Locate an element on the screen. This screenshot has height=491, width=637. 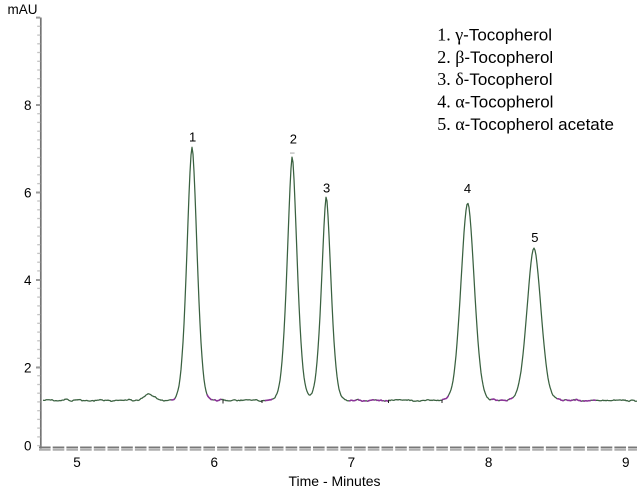
svg-text: 0 is located at coordinates (28, 445).